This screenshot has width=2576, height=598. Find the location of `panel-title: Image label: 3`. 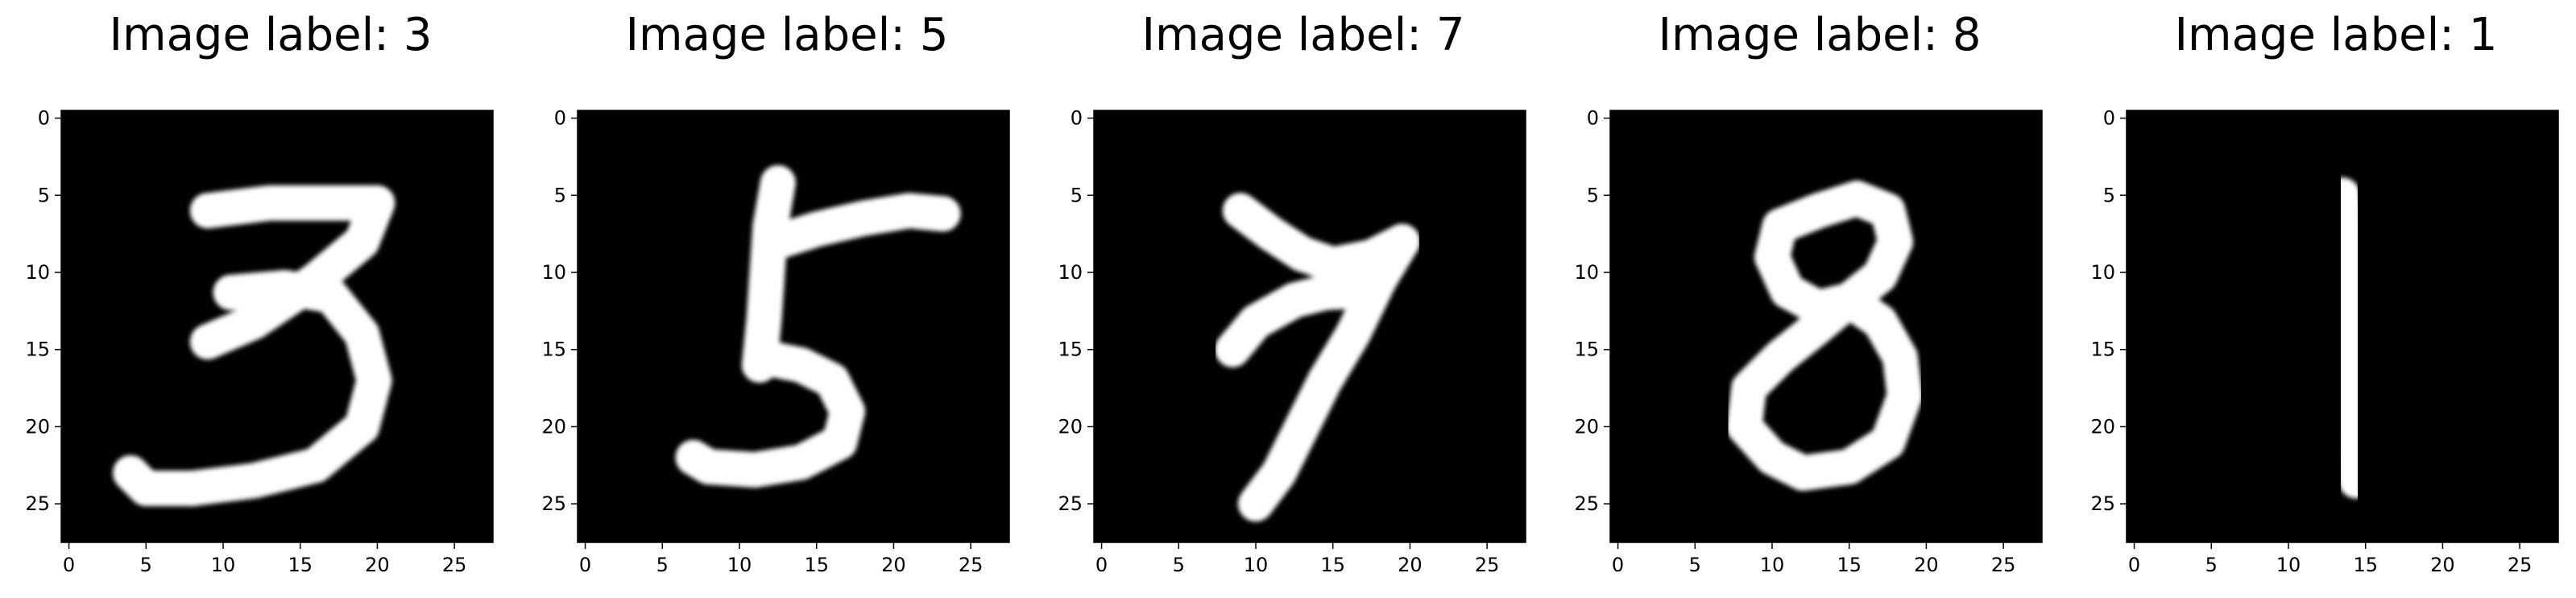

panel-title: Image label: 3 is located at coordinates (271, 35).